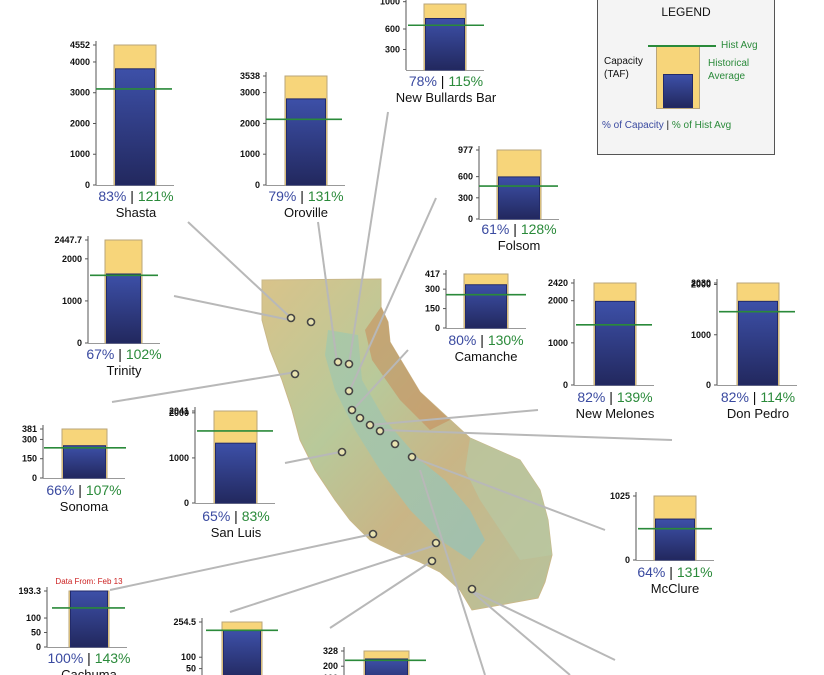  Describe the element at coordinates (615, 413) in the screenshot. I see `reservoir-name: New Melones` at that location.